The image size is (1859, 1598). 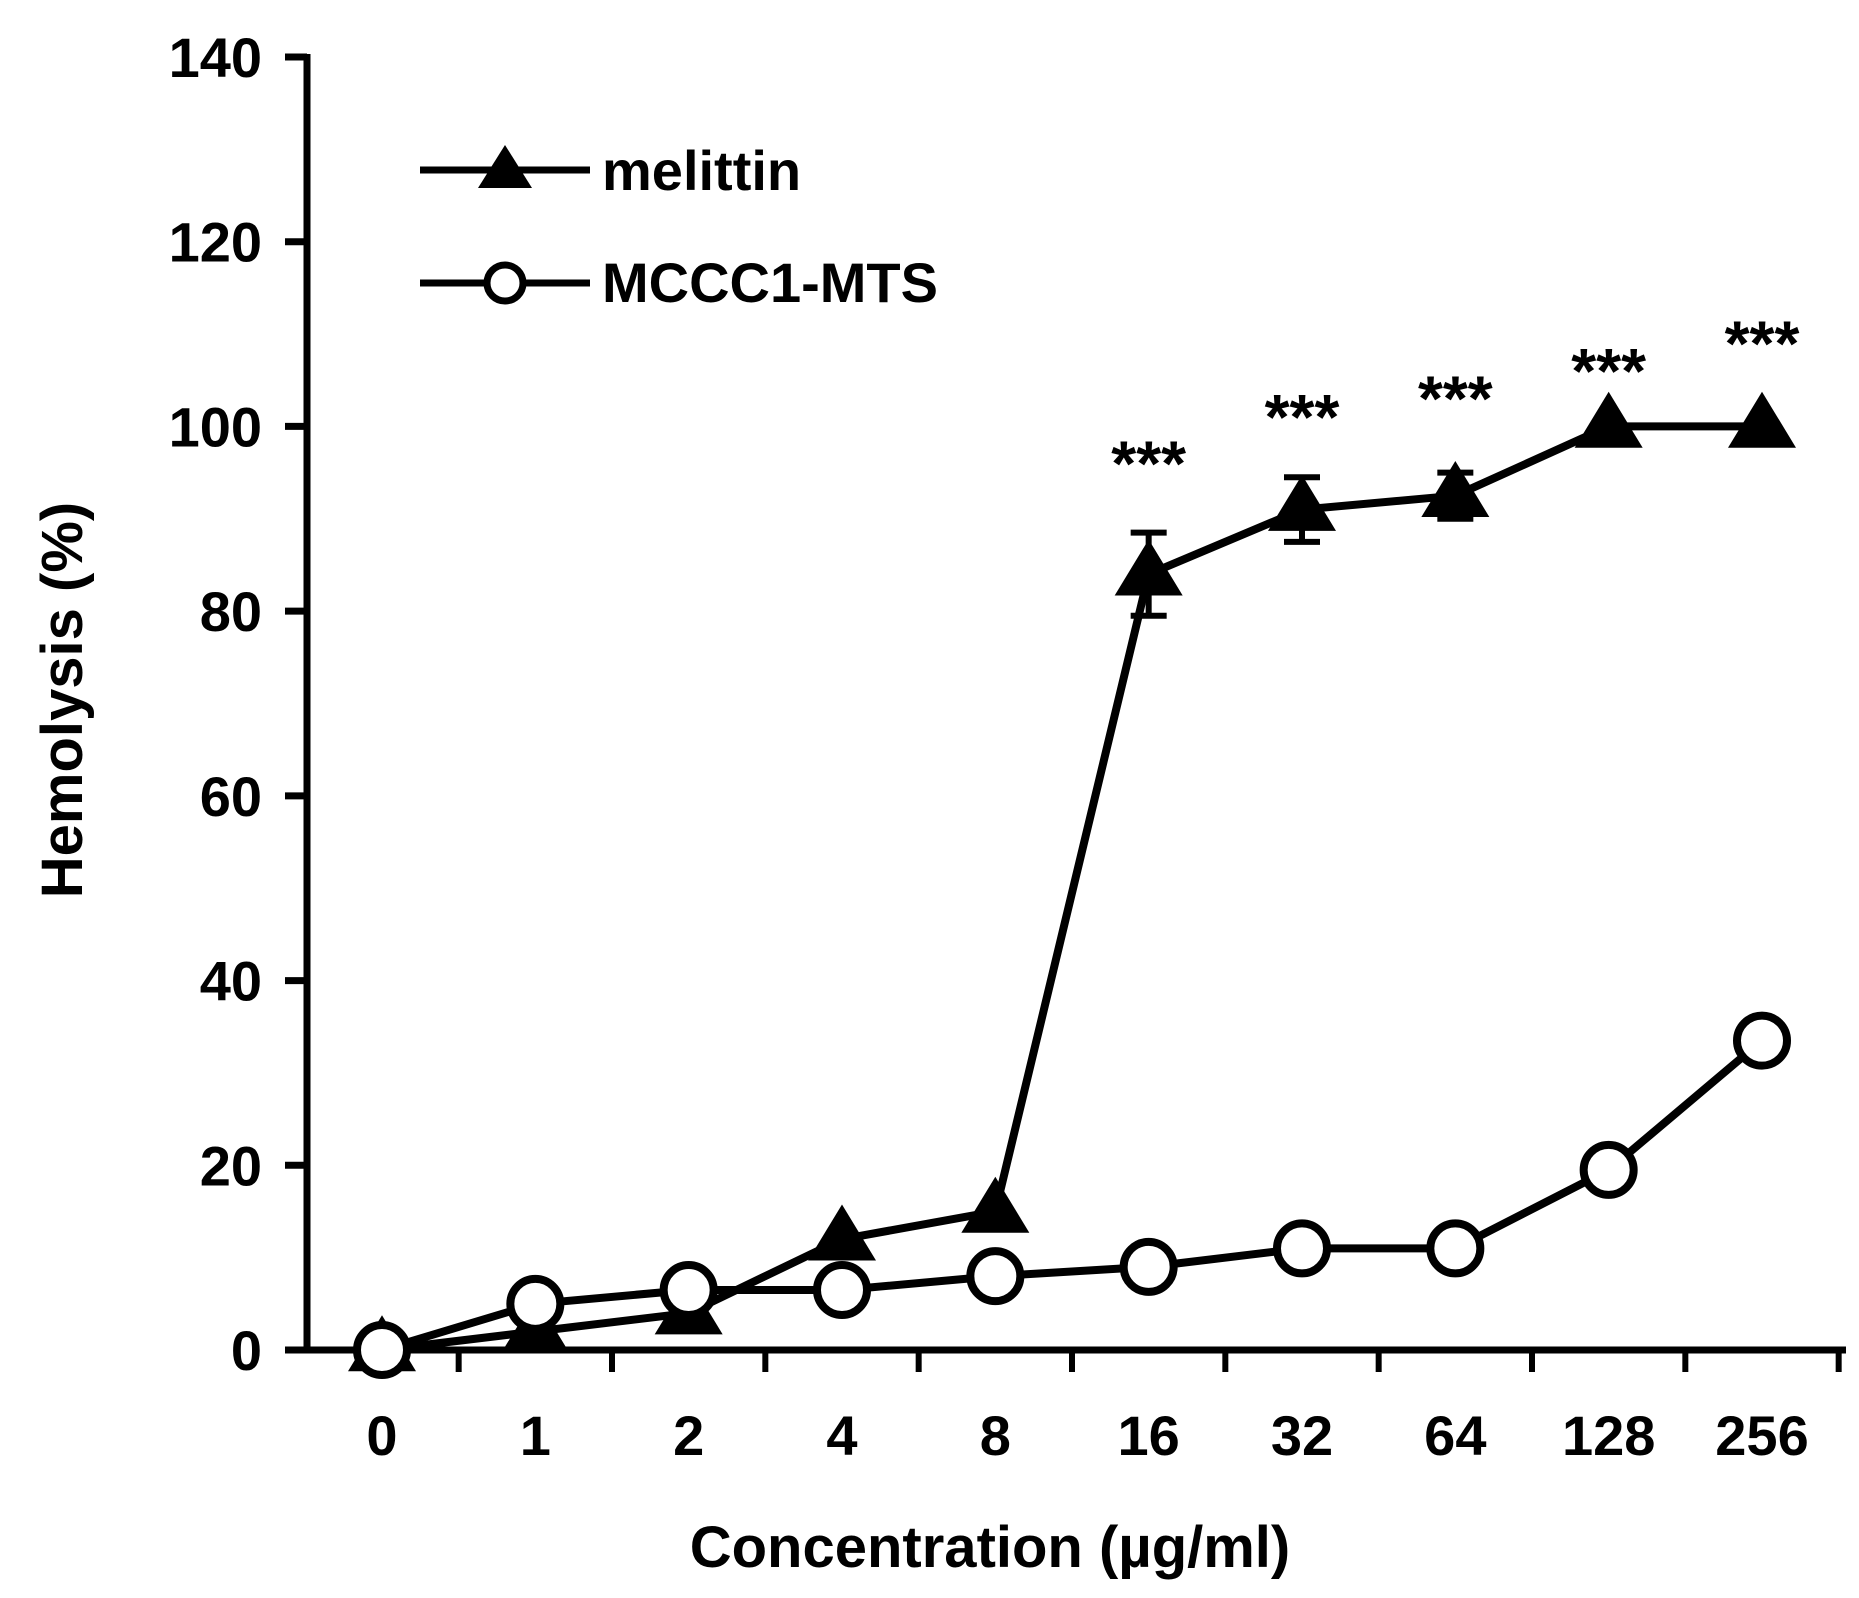 What do you see at coordinates (1455, 1435) in the screenshot?
I see `x-tick-label: 64` at bounding box center [1455, 1435].